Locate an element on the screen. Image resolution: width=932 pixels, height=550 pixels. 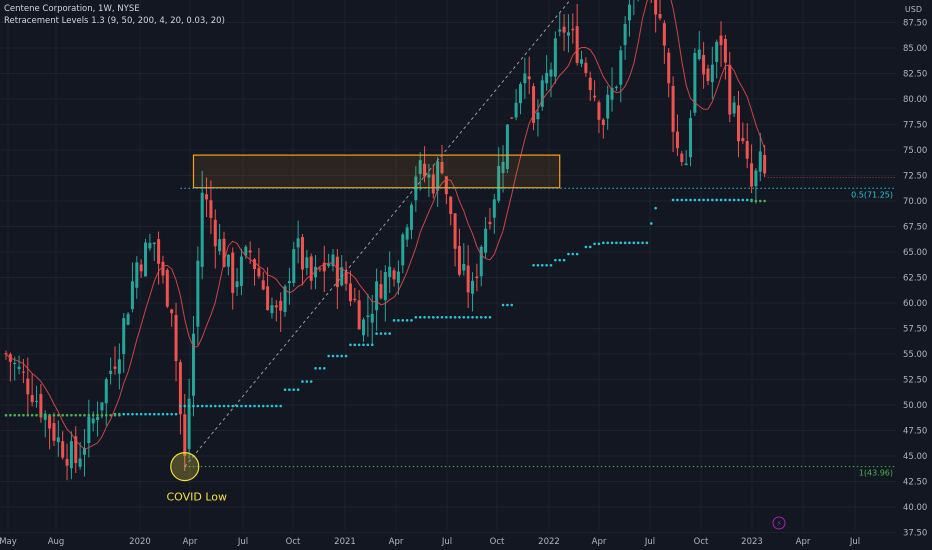
price-tick-label: 42.50 is located at coordinates (915, 483).